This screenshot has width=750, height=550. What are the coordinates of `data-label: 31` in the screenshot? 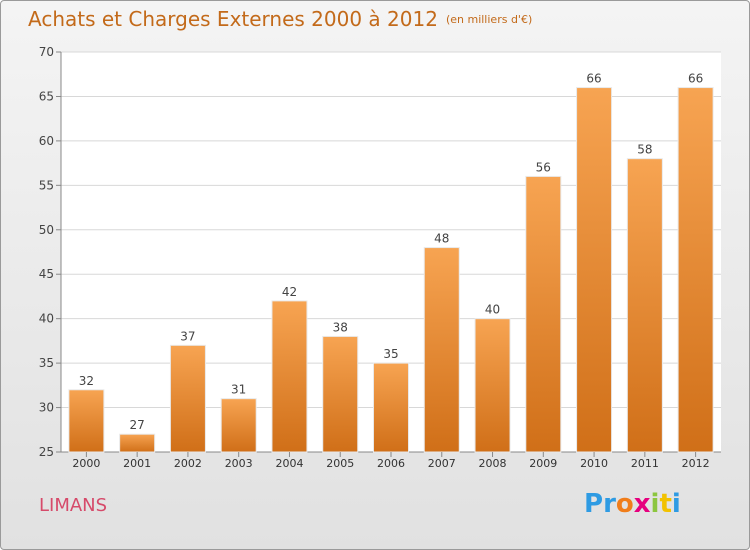 It's located at (238, 390).